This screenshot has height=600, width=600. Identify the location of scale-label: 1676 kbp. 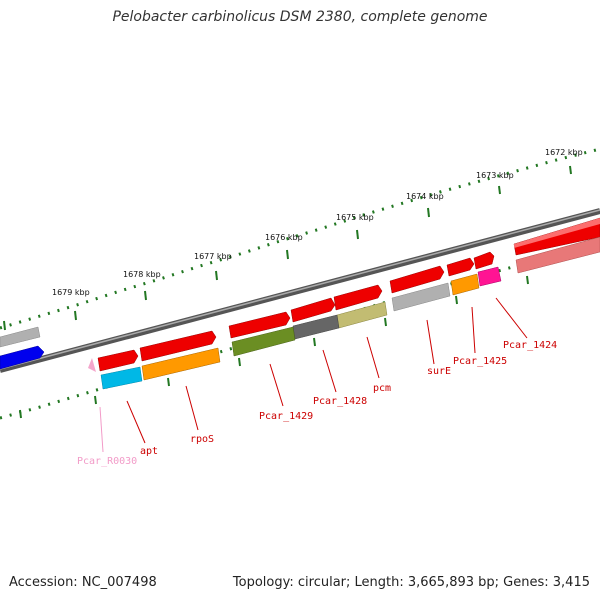
(284, 237).